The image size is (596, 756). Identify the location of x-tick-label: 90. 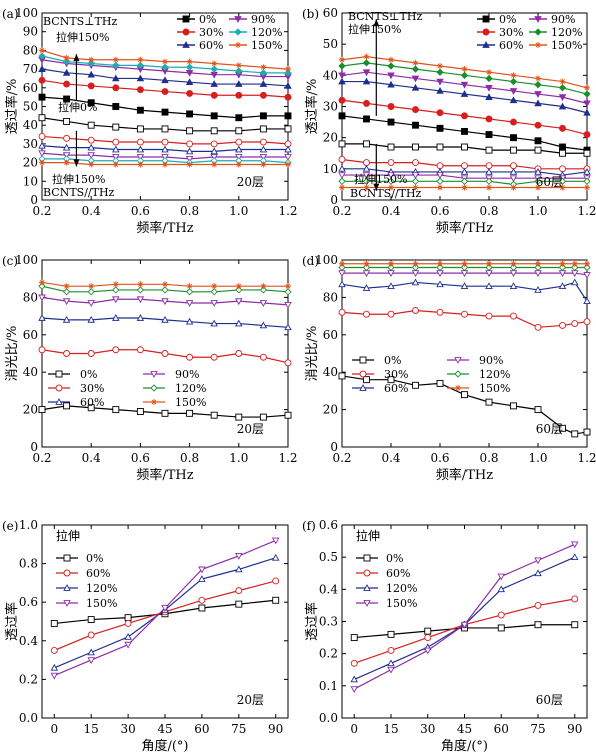
(574, 729).